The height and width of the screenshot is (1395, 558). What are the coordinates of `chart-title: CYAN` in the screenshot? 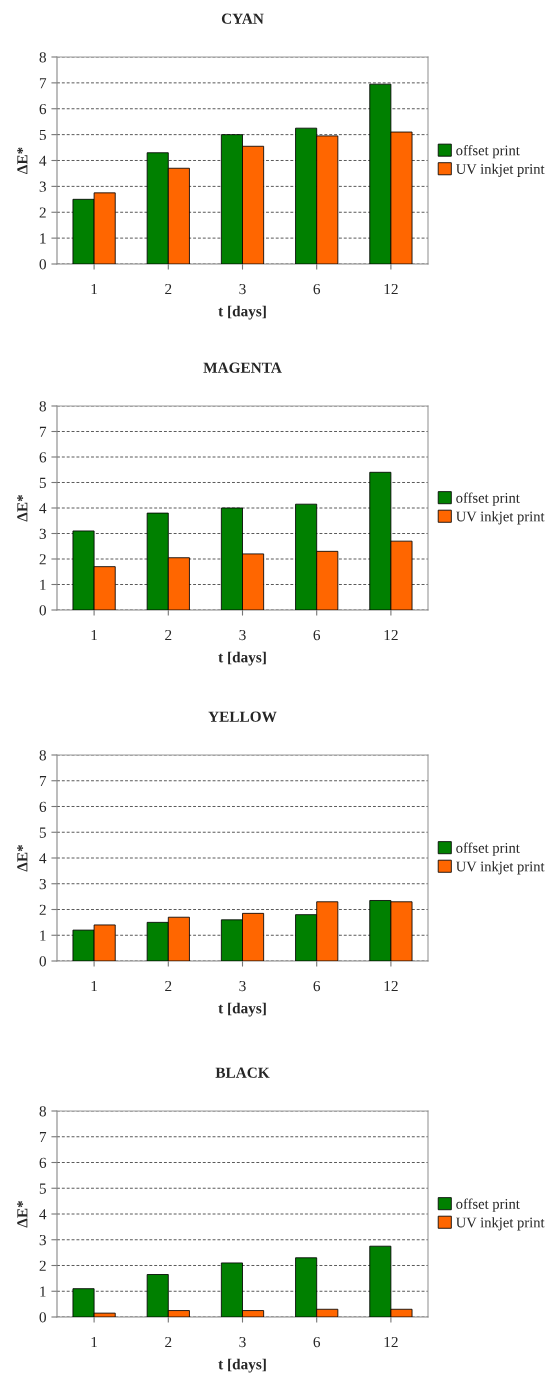 It's located at (242, 18).